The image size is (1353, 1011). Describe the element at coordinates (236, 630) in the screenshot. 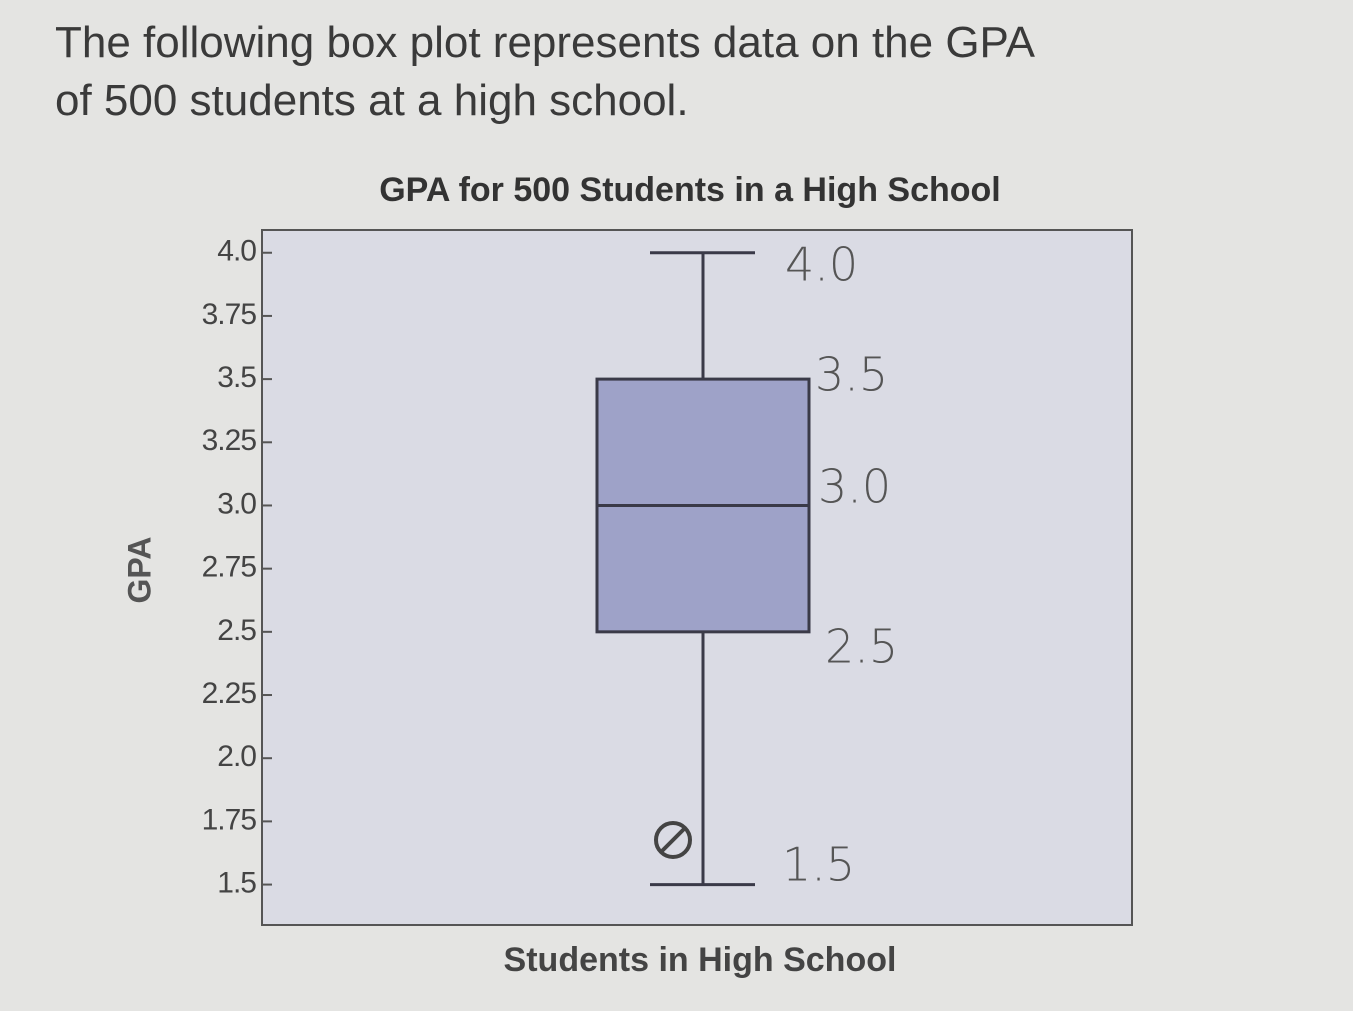

I see `y-tick-label: 2.5` at that location.